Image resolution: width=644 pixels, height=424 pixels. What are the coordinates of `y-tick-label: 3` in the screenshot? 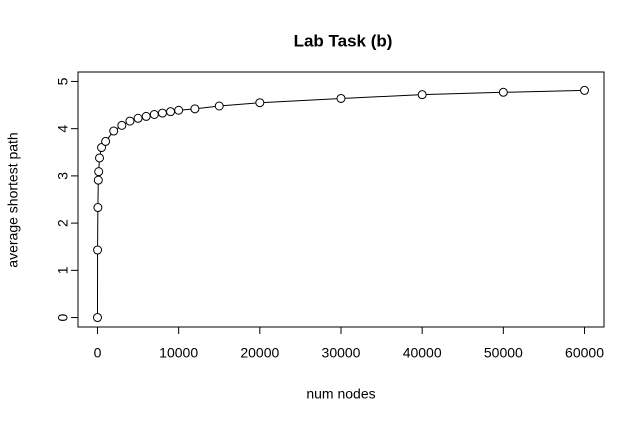 It's located at (63, 176).